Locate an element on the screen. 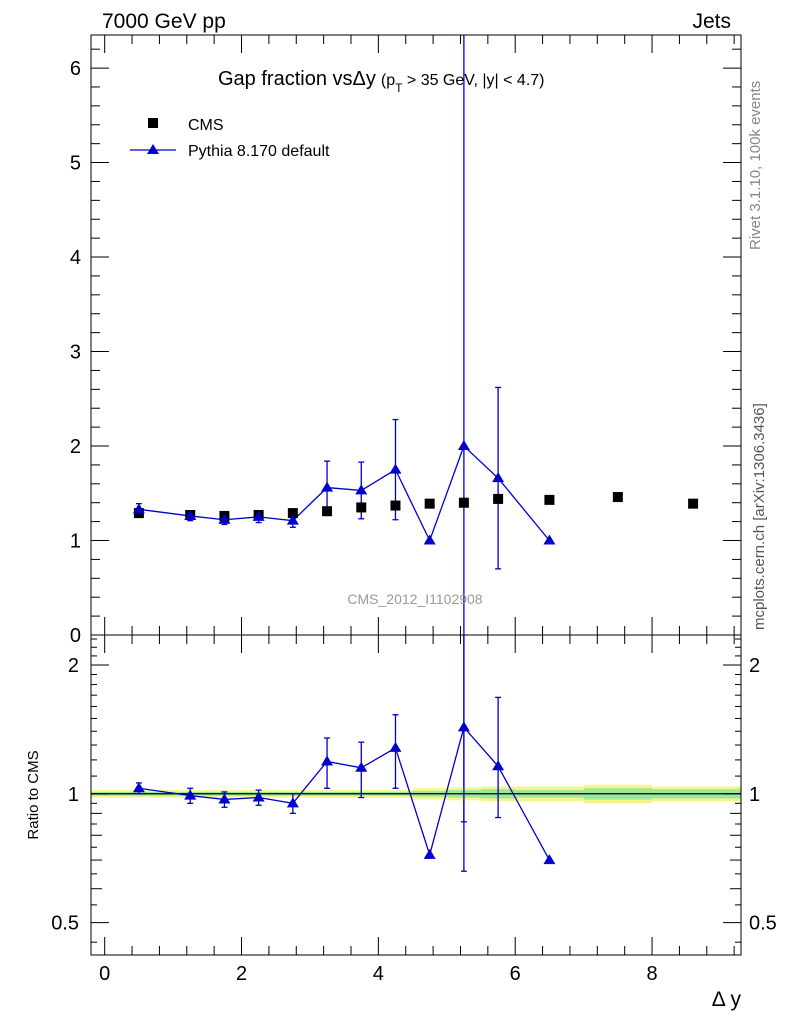  title-cuts-sub: T is located at coordinates (399, 88).